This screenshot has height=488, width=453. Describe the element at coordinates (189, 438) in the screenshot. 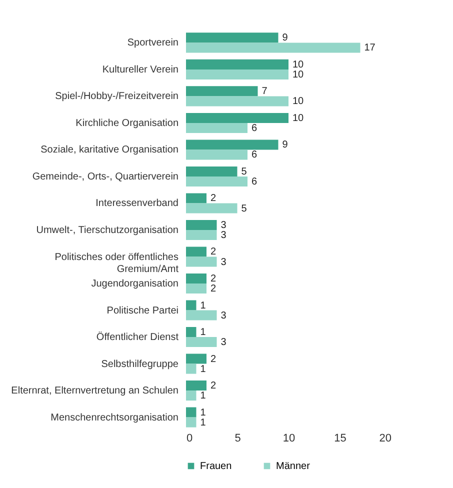

I see `x-tick-label: 0` at that location.